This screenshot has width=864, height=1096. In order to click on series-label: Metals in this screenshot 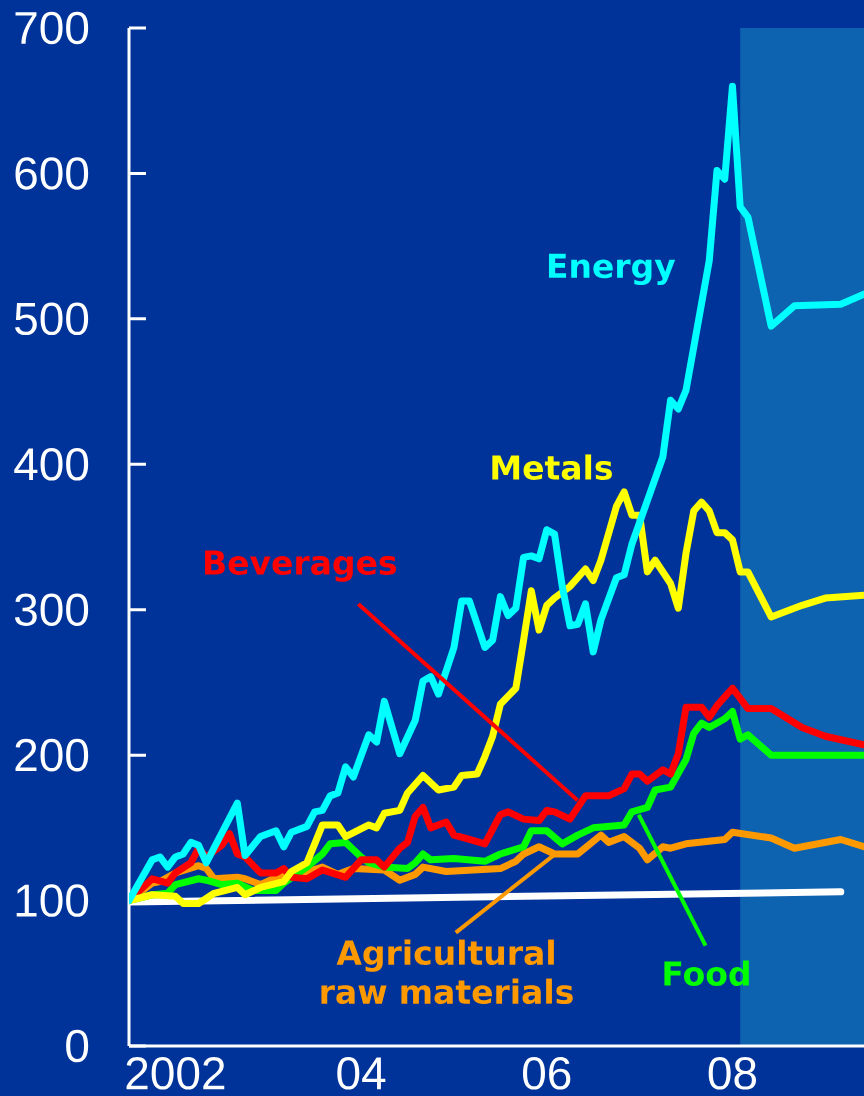, I will do `click(552, 467)`.